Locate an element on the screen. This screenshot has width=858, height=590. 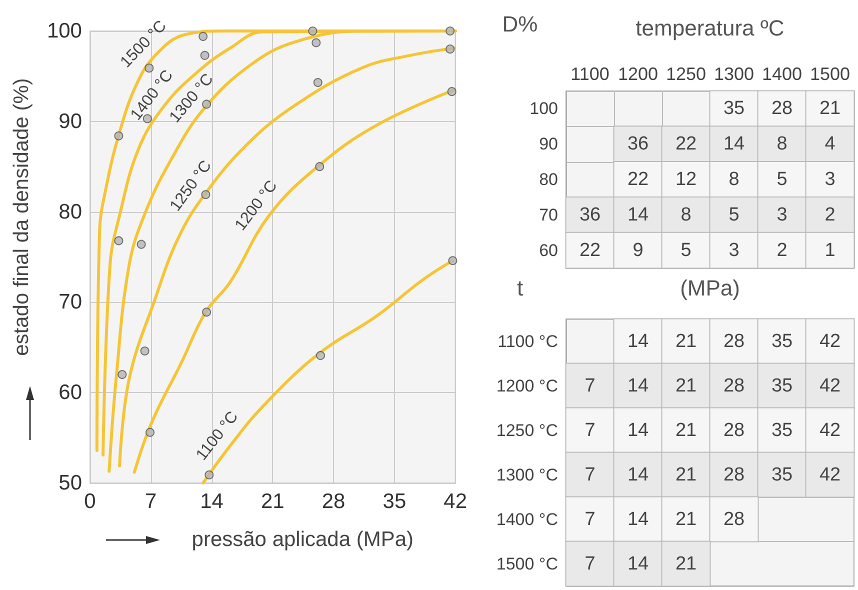
y-tick-label: 1250 °C is located at coordinates (527, 430).